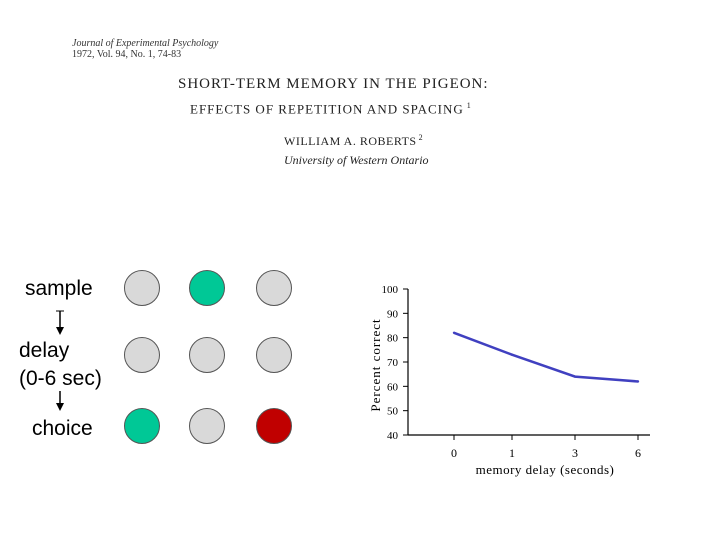 Image resolution: width=720 pixels, height=540 pixels. Describe the element at coordinates (356, 160) in the screenshot. I see `author-affiliation: University of Western Ontario` at that location.